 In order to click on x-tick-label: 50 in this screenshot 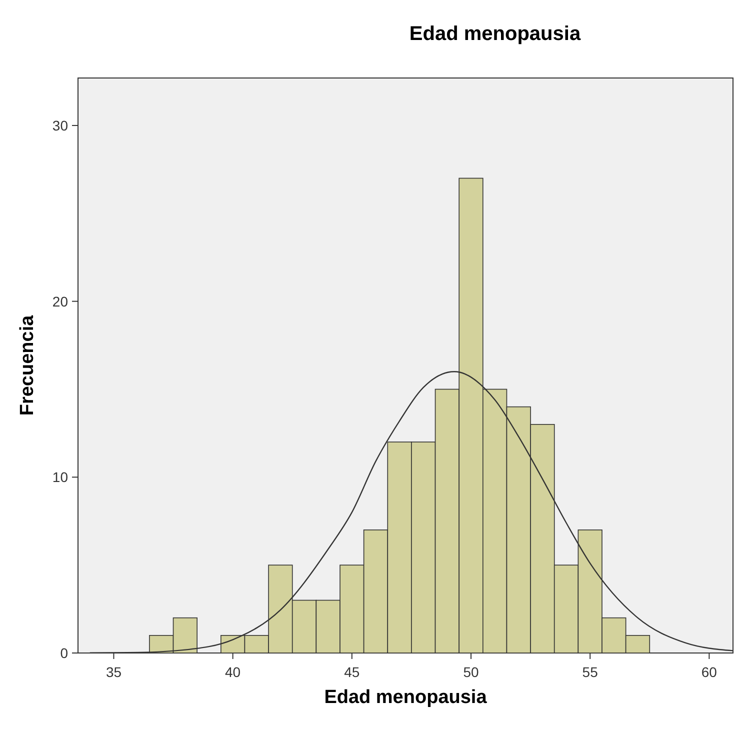, I will do `click(471, 672)`.